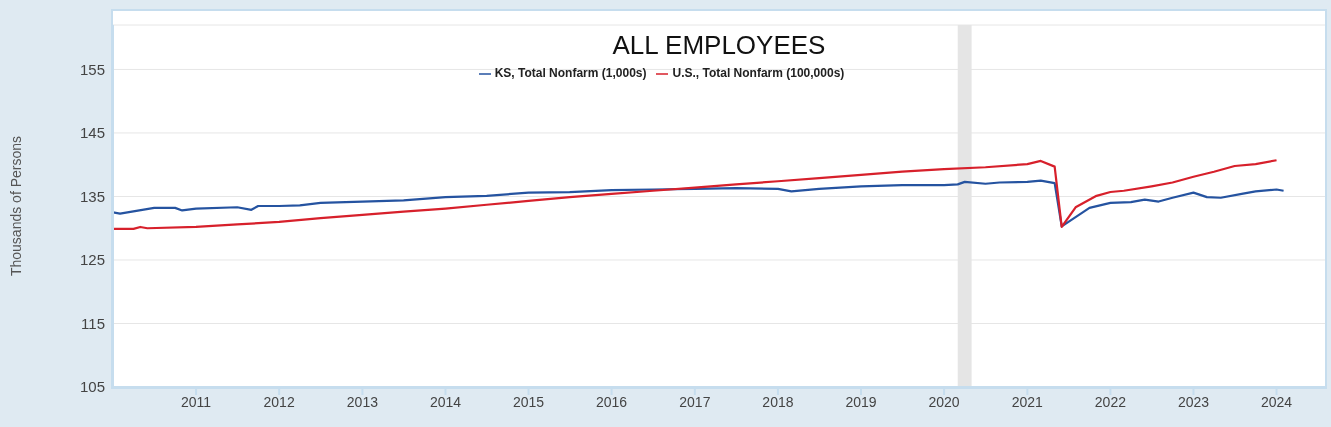 The width and height of the screenshot is (1331, 427). What do you see at coordinates (758, 73) in the screenshot?
I see `legend-label: U.S., Total Nonfarm (100,000s)` at bounding box center [758, 73].